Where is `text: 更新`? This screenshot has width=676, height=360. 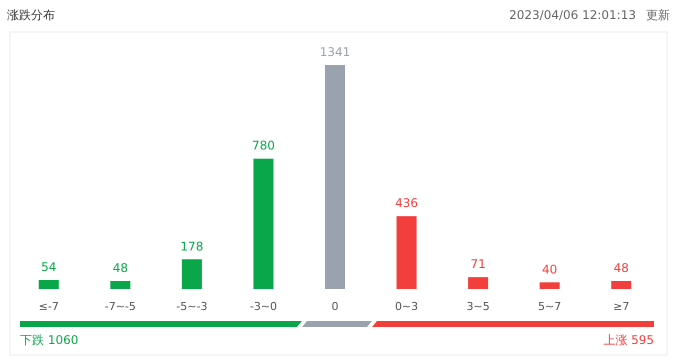
text: 更新 is located at coordinates (658, 15).